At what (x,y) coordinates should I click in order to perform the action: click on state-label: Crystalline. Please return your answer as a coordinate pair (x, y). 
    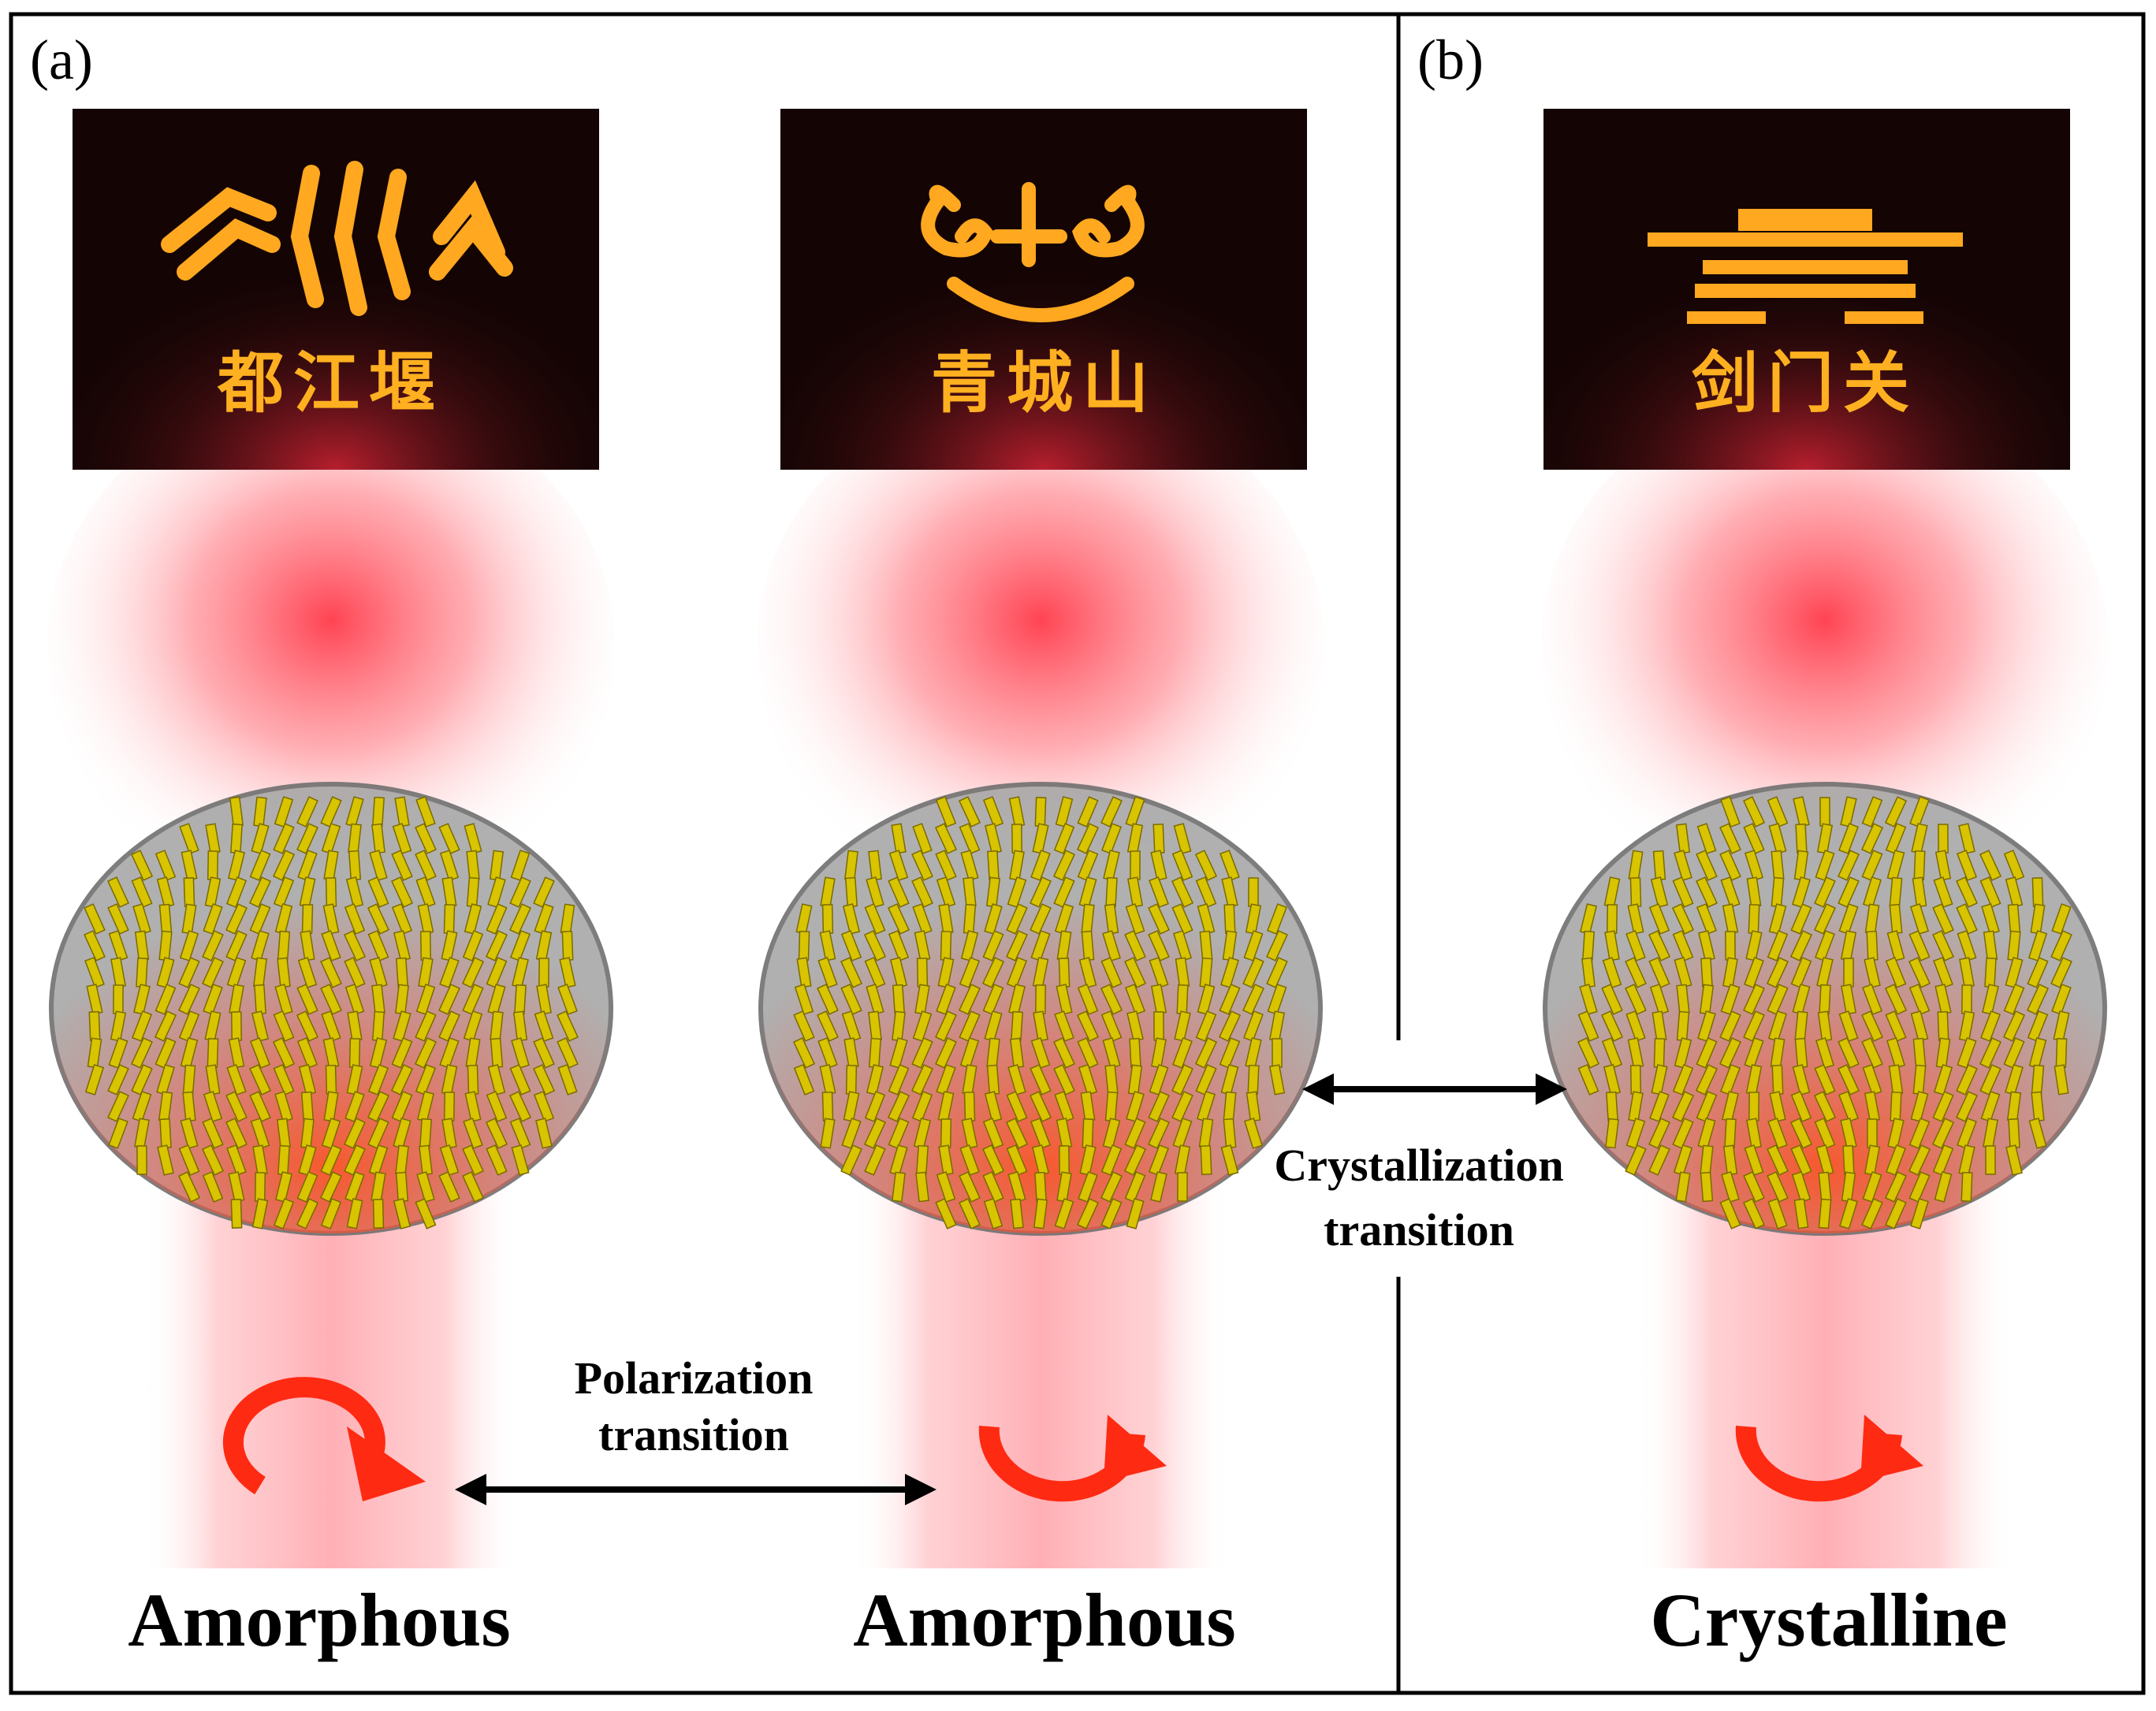
    Looking at the image, I should click on (1828, 1620).